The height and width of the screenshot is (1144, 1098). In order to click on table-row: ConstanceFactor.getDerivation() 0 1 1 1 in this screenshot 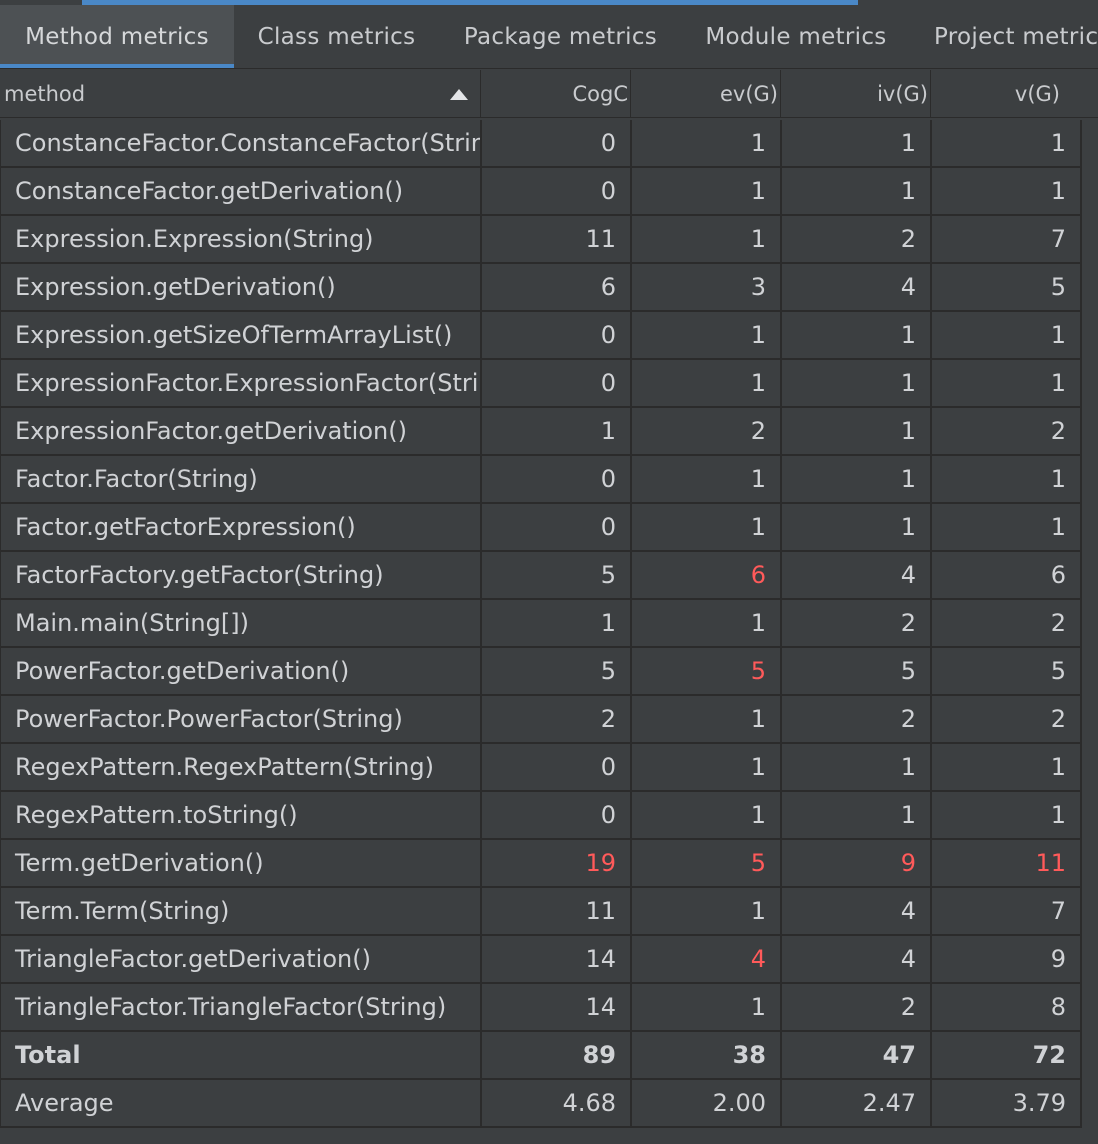, I will do `click(541, 192)`.